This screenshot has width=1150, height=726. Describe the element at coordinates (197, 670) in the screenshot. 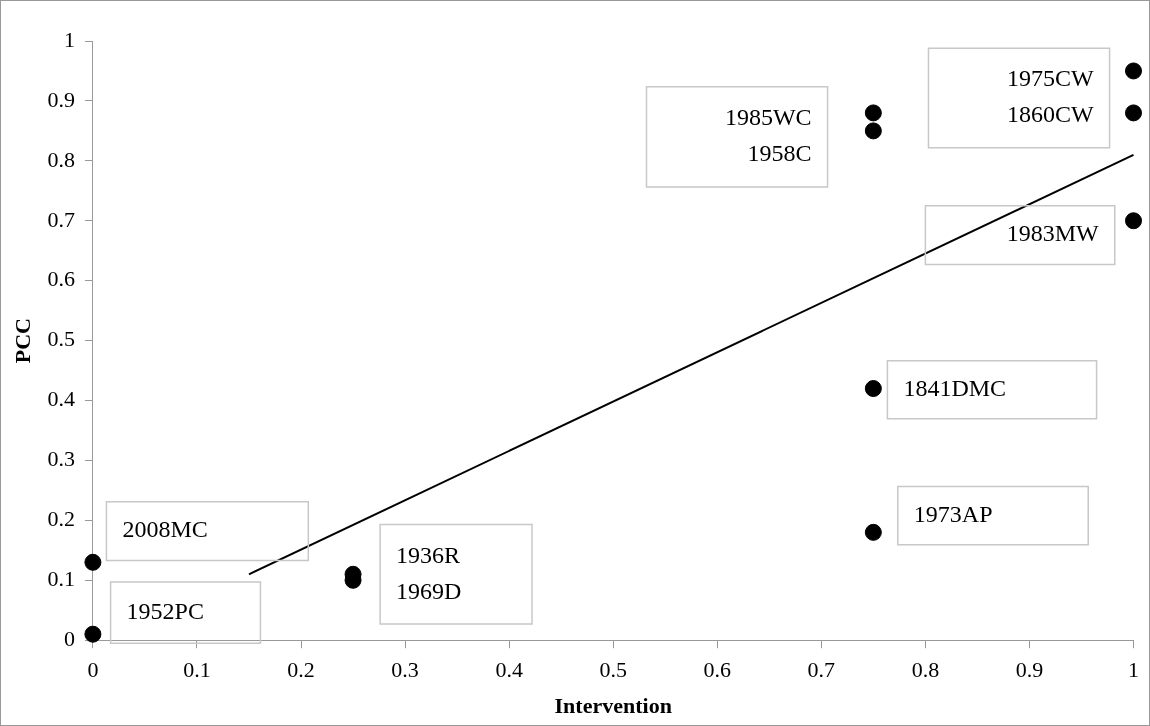

I see `x-tick-label: 0.1` at that location.